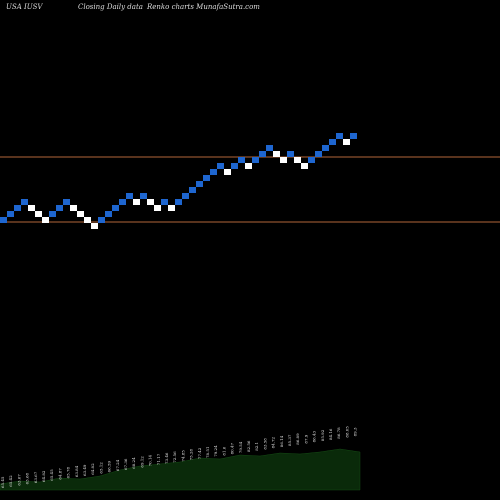 The image size is (500, 500). What do you see at coordinates (2, 482) in the screenshot?
I see `volume-label-0: 65.45` at bounding box center [2, 482].